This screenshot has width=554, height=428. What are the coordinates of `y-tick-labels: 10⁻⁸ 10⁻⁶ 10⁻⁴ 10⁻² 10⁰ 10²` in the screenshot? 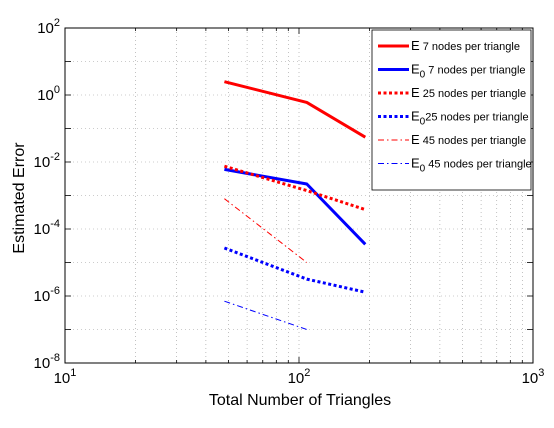 It's located at (47, 194).